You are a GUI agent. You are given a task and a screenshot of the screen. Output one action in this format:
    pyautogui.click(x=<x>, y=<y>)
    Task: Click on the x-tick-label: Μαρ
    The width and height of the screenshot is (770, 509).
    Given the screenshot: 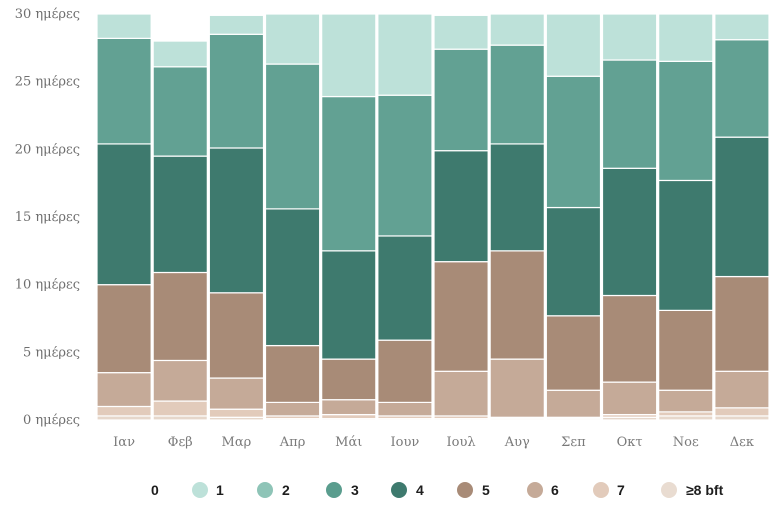 What is the action you would take?
    pyautogui.click(x=237, y=442)
    